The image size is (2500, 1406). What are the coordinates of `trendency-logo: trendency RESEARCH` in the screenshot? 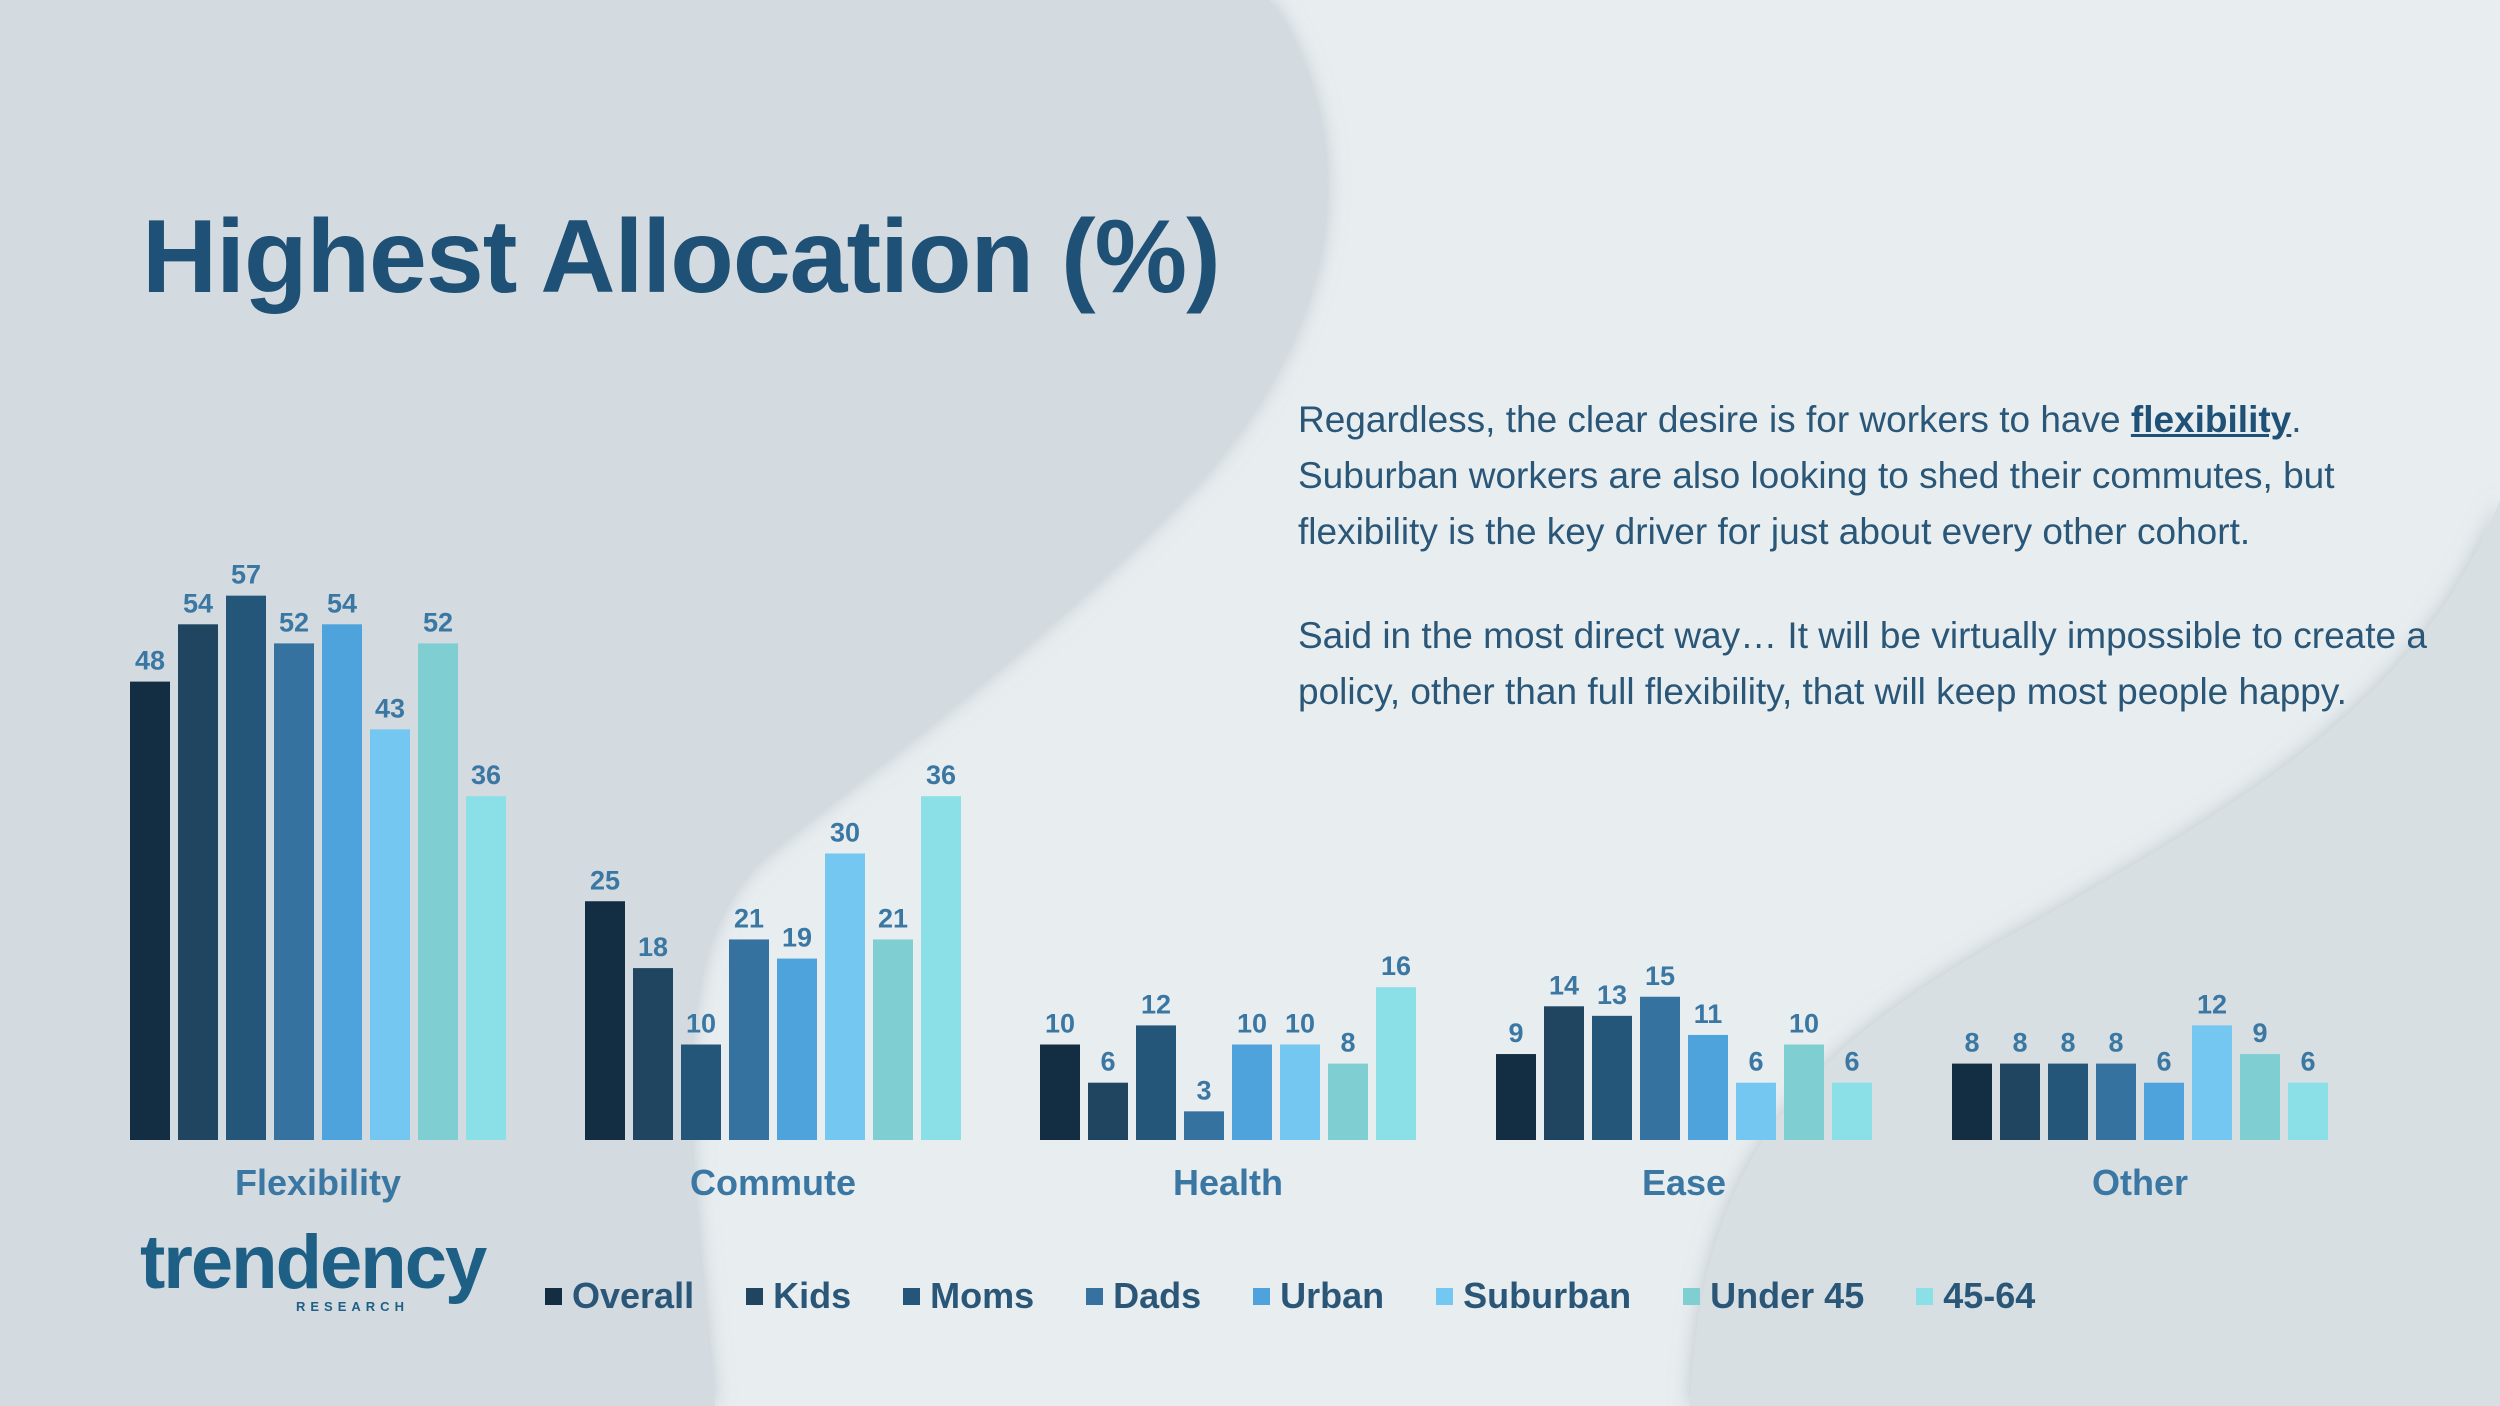 It's located at (313, 1267).